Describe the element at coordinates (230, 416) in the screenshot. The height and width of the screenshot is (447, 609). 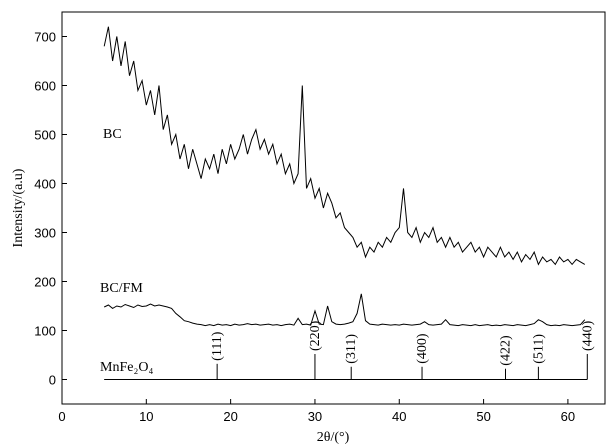
I see `x-tick-label: 20` at that location.